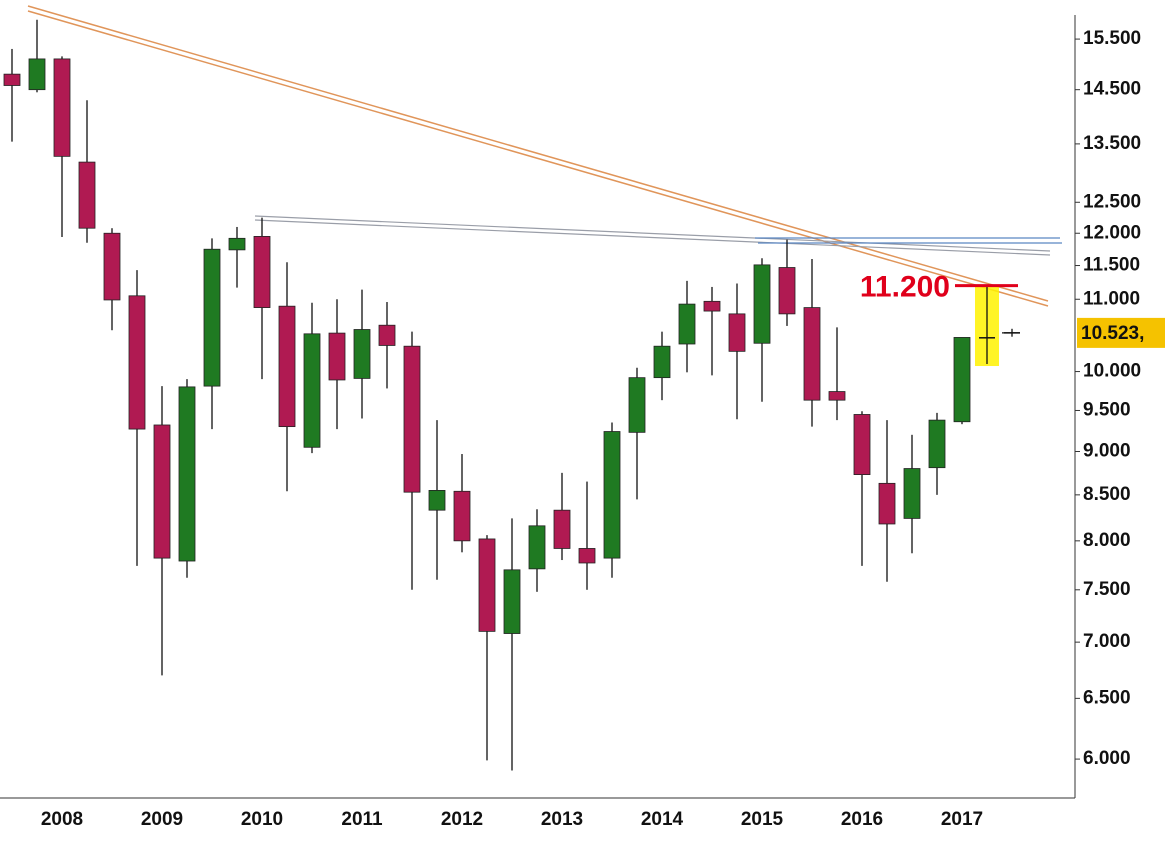 Image resolution: width=1165 pixels, height=844 pixels. What do you see at coordinates (905, 287) in the screenshot?
I see `target-label: 11.200` at bounding box center [905, 287].